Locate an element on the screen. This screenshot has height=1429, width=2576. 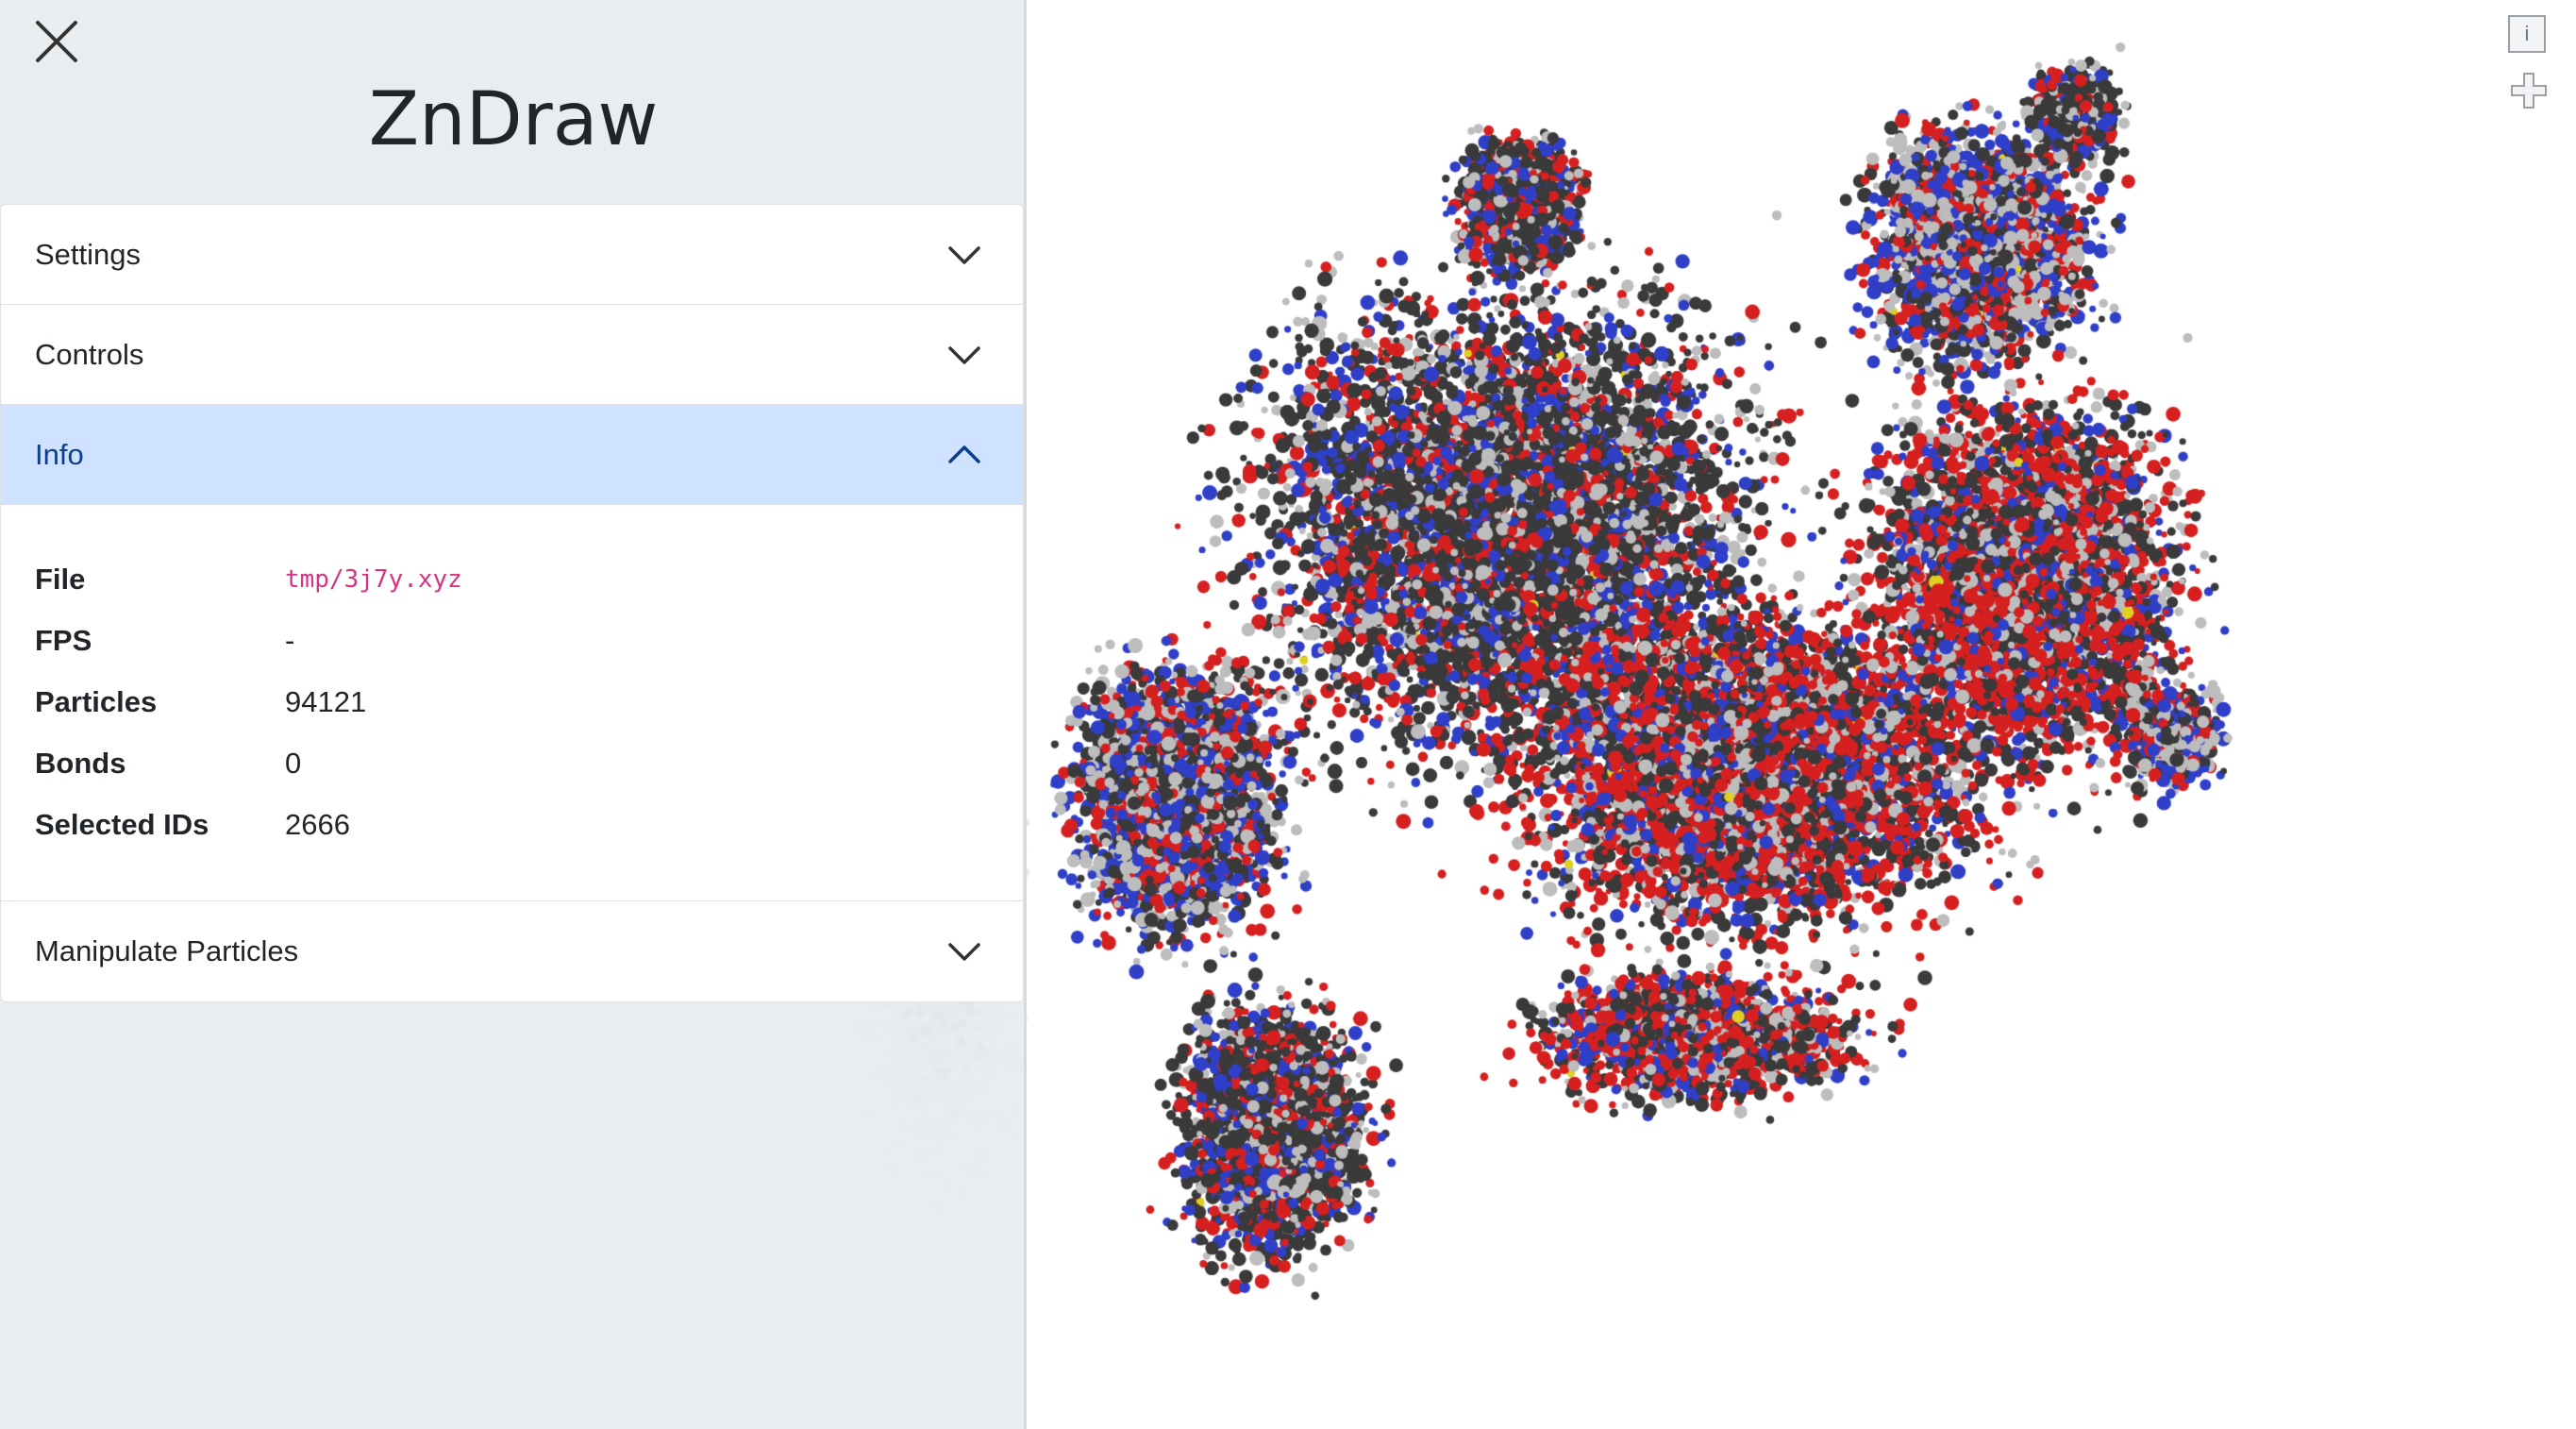
manipulate-particles-section-label: Manipulate Particles is located at coordinates (167, 950).